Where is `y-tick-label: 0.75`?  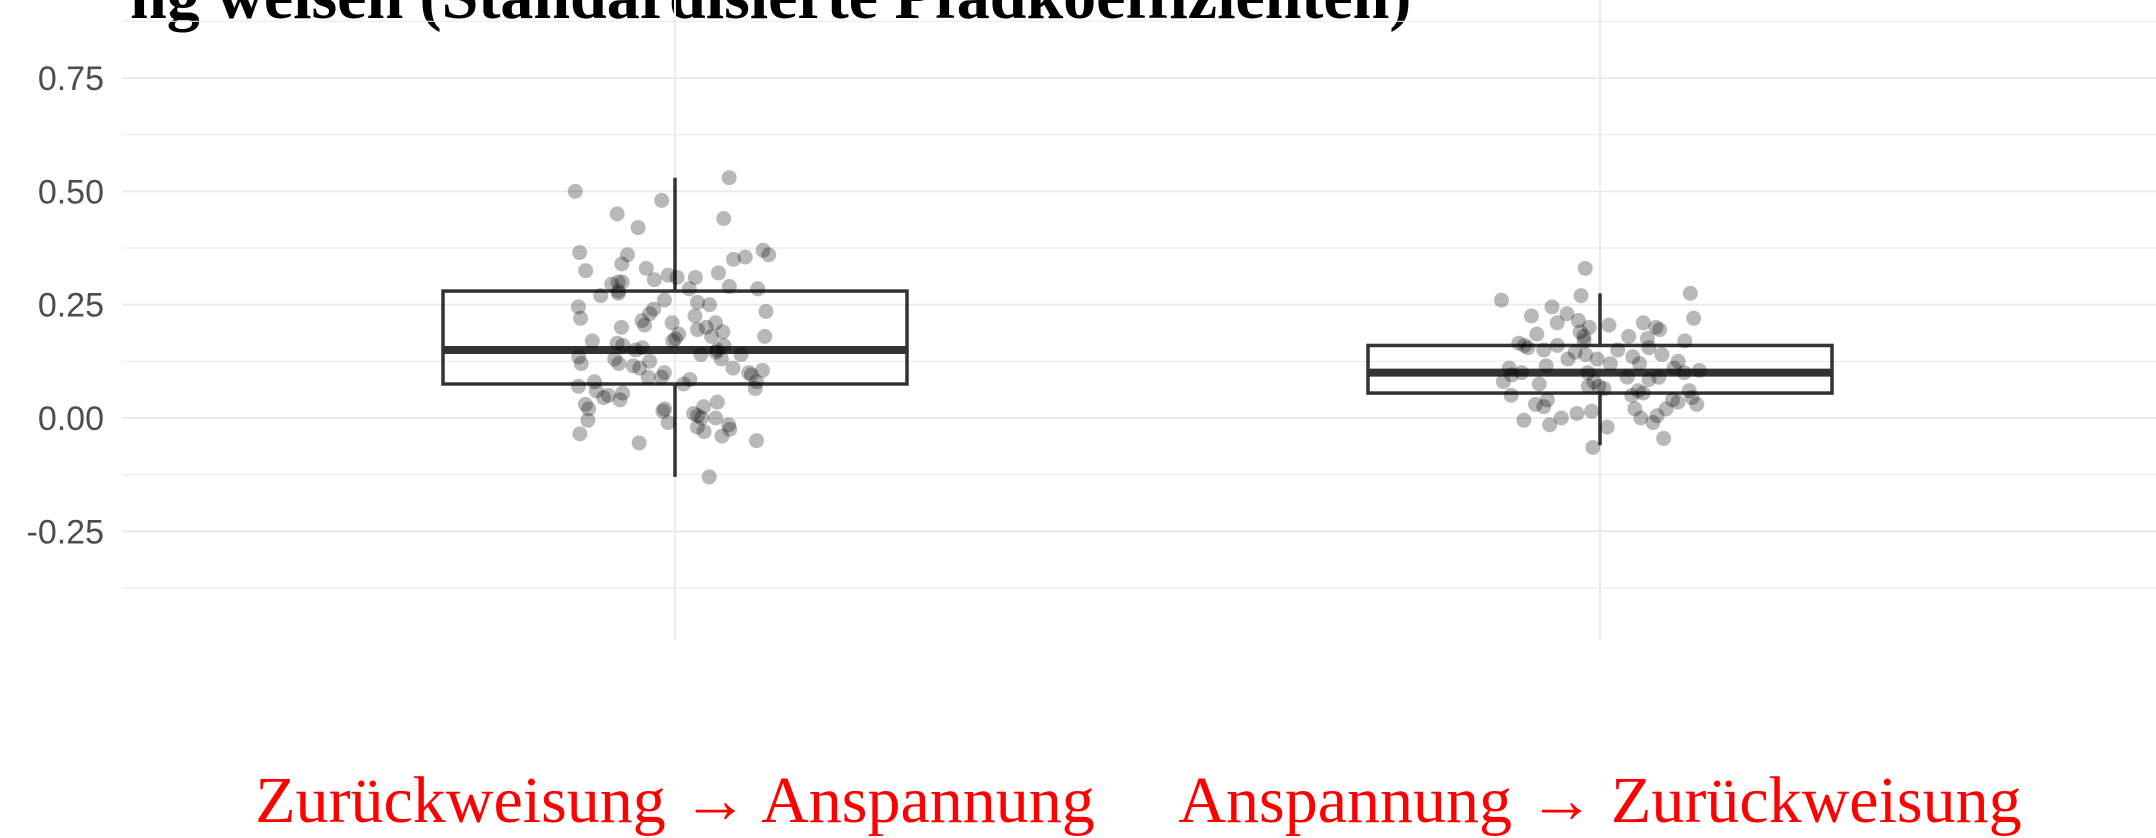
y-tick-label: 0.75 is located at coordinates (71, 79).